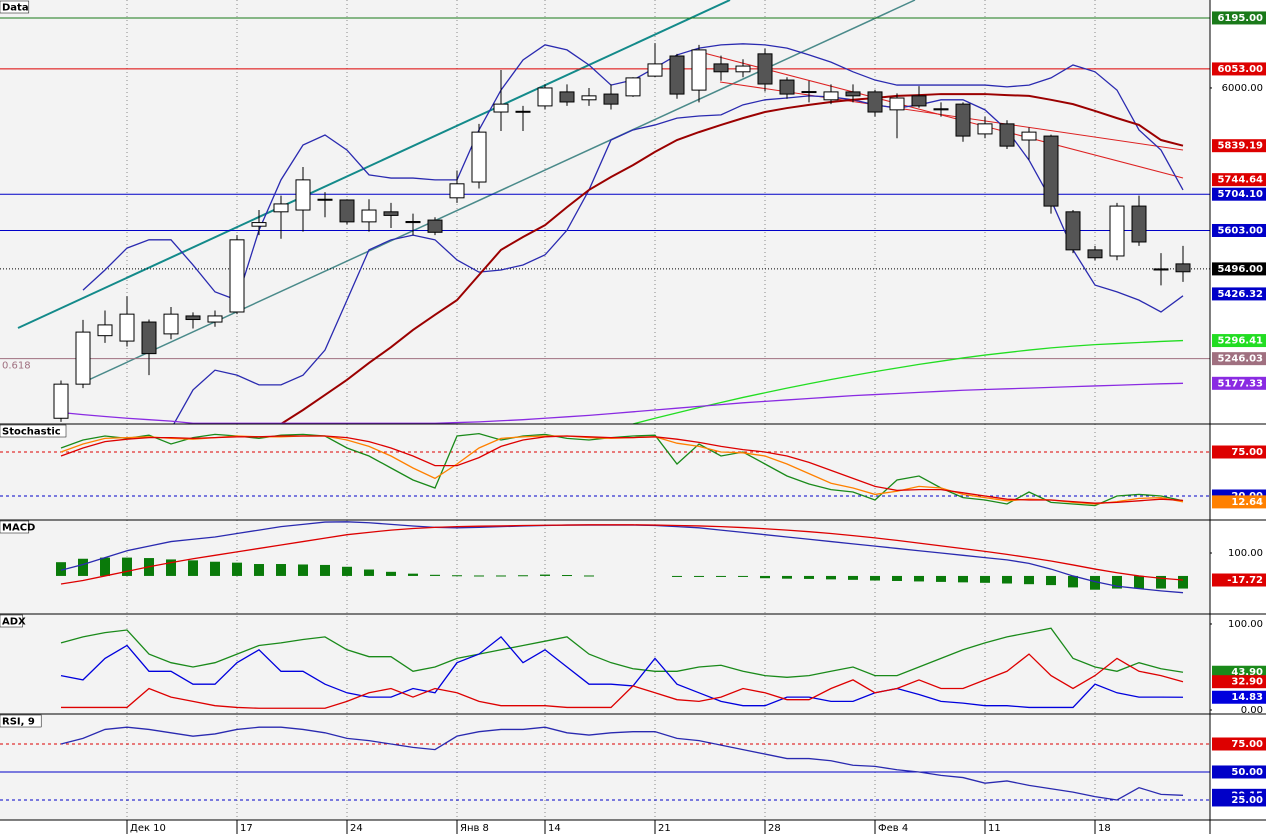 The height and width of the screenshot is (834, 1266). Describe the element at coordinates (554, 828) in the screenshot. I see `x-tick-label: 14` at that location.